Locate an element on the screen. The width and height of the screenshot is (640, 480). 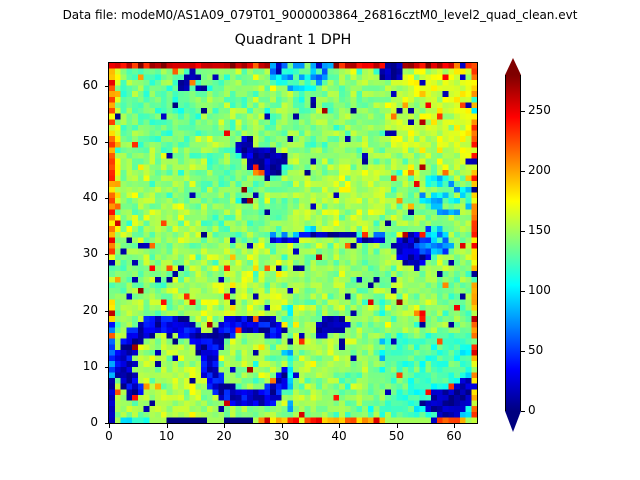
y-tick-label: 60 is located at coordinates (90, 84).